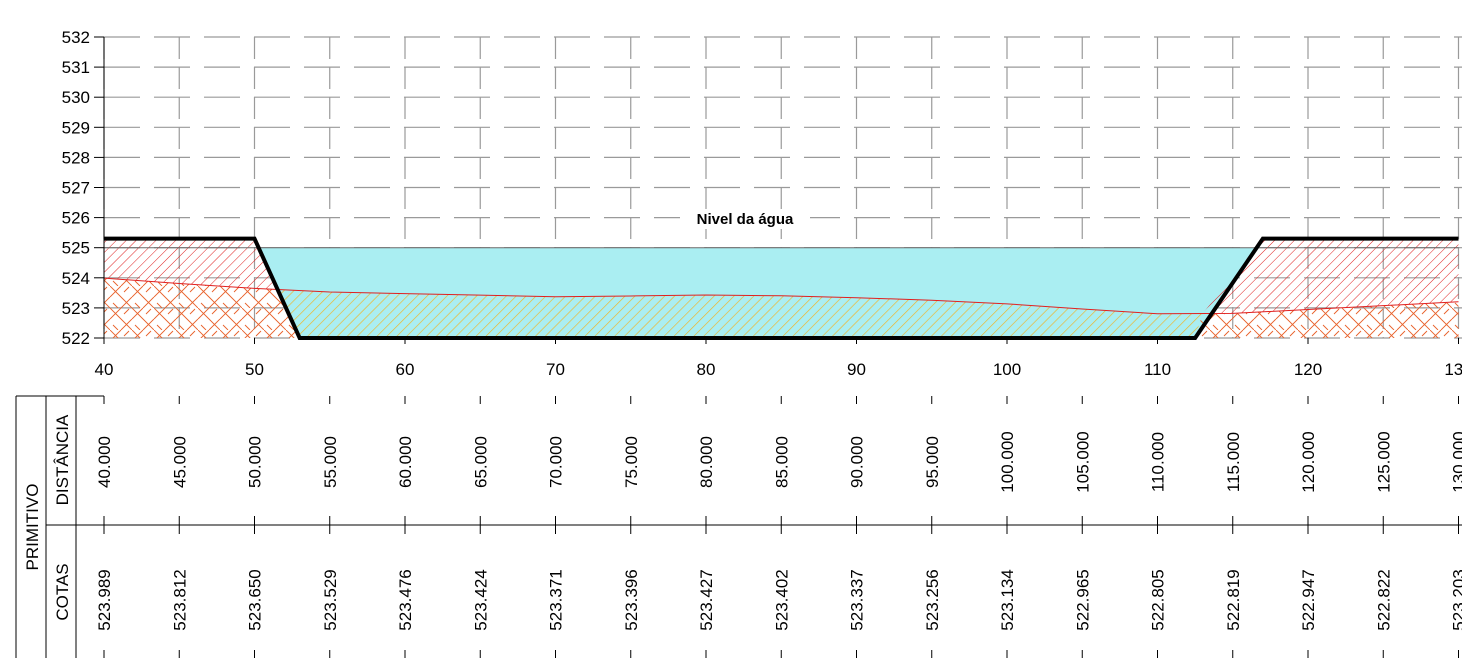  What do you see at coordinates (76, 67) in the screenshot?
I see `y-tick-label-531: 531` at bounding box center [76, 67].